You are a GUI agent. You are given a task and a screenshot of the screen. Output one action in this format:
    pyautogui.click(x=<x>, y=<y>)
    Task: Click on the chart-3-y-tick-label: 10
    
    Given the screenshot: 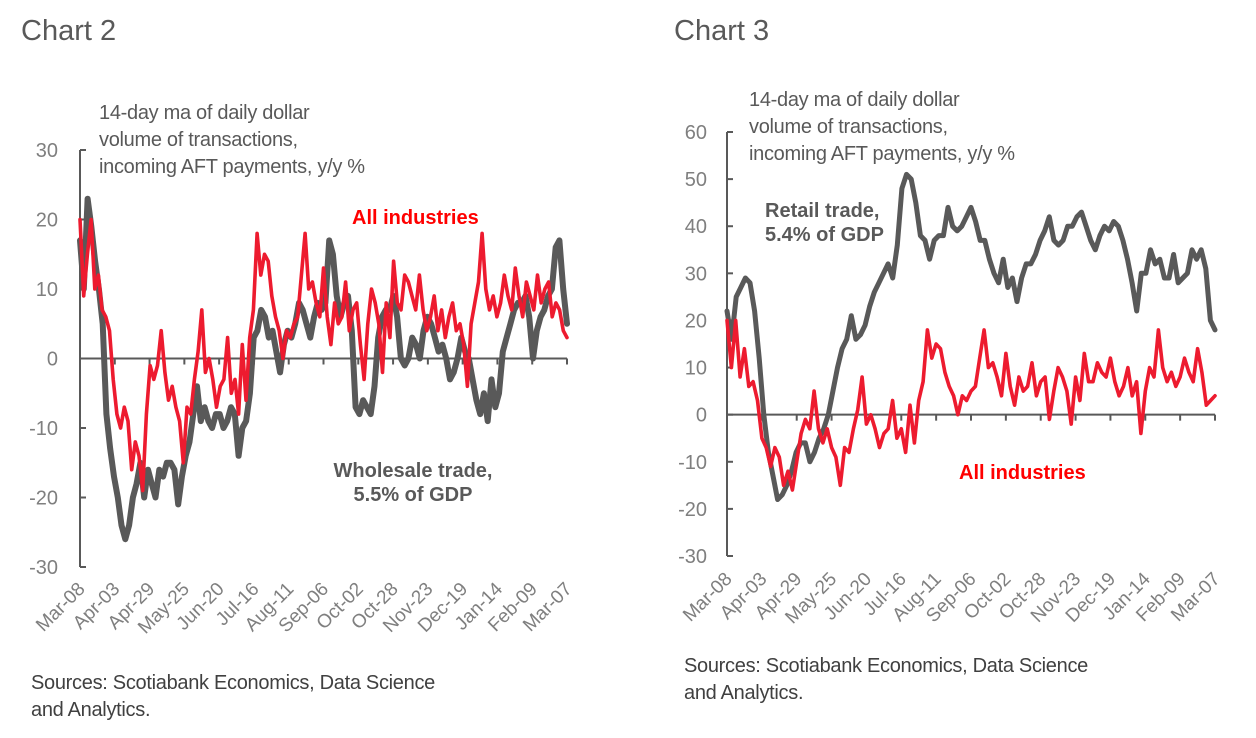 What is the action you would take?
    pyautogui.click(x=696, y=369)
    